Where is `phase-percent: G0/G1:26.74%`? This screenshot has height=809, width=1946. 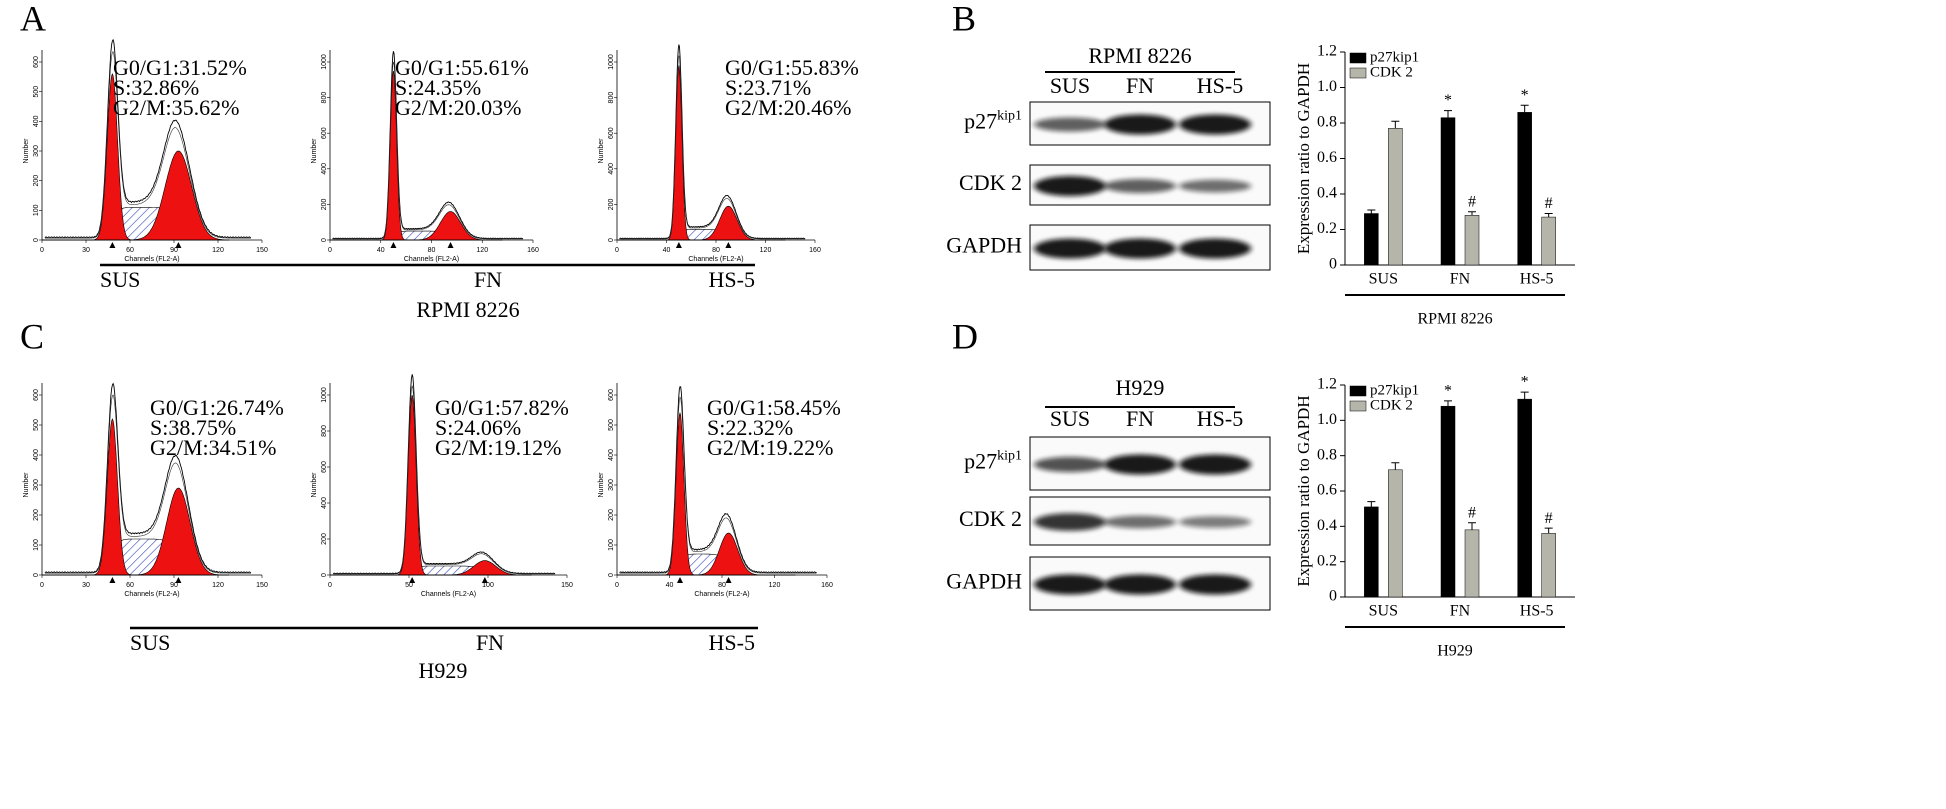
phase-percent: G0/G1:26.74% is located at coordinates (217, 407).